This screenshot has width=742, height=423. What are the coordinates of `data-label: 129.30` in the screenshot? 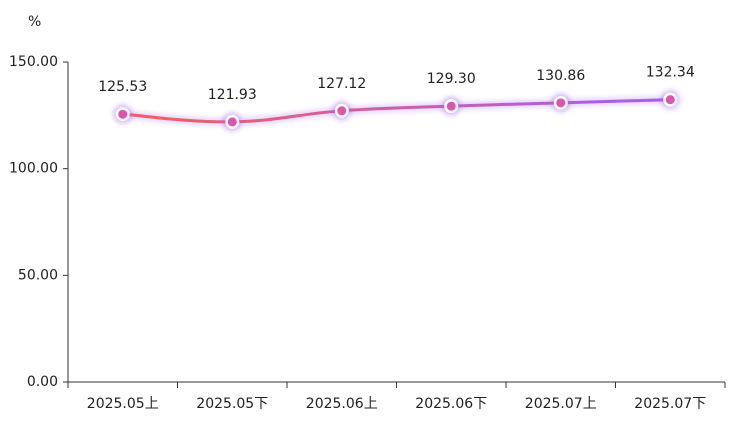 It's located at (451, 79).